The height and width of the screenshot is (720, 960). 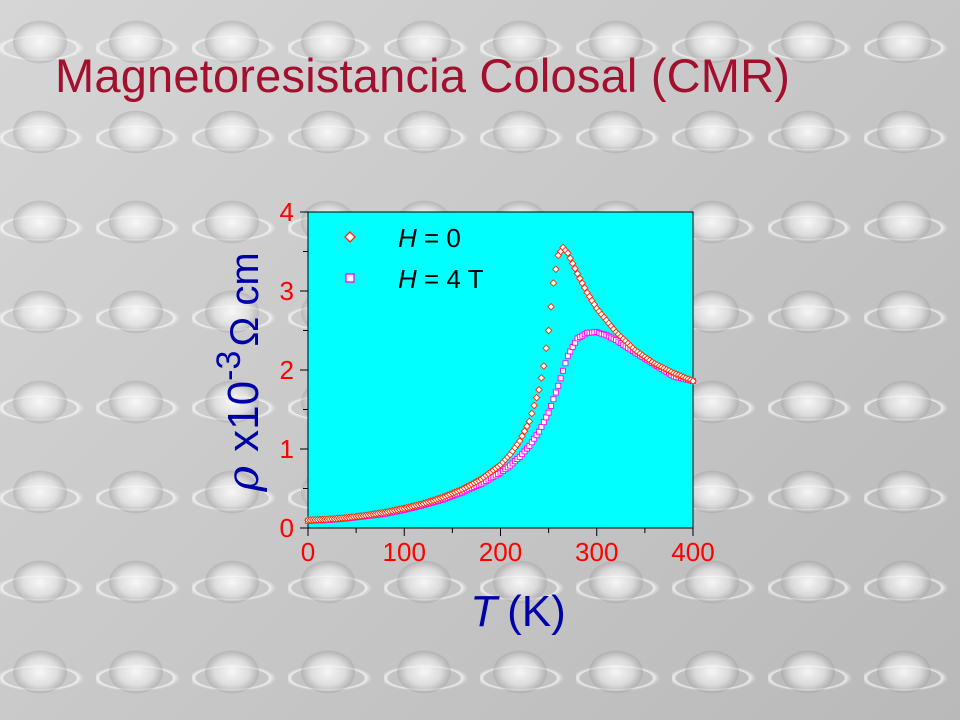 I want to click on legend-label-h0: H = 0, so click(x=429, y=238).